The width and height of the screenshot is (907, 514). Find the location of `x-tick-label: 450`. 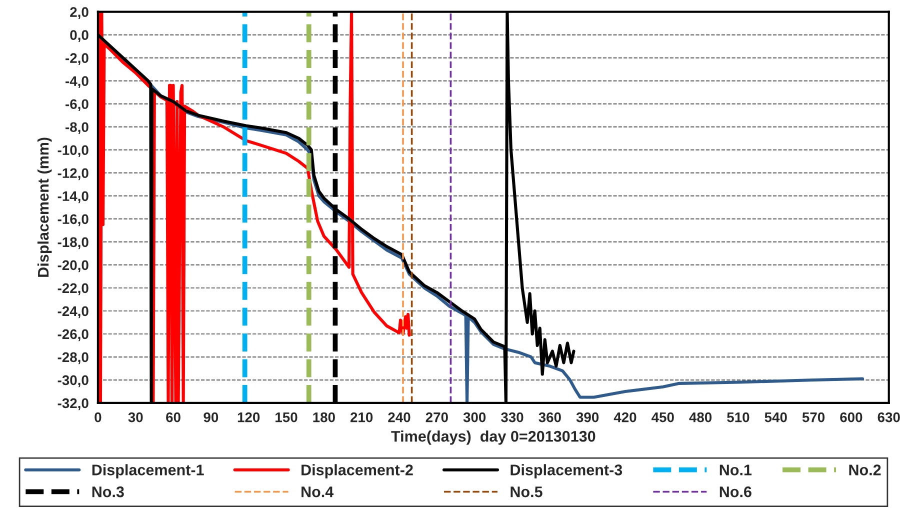

x-tick-label: 450 is located at coordinates (663, 417).